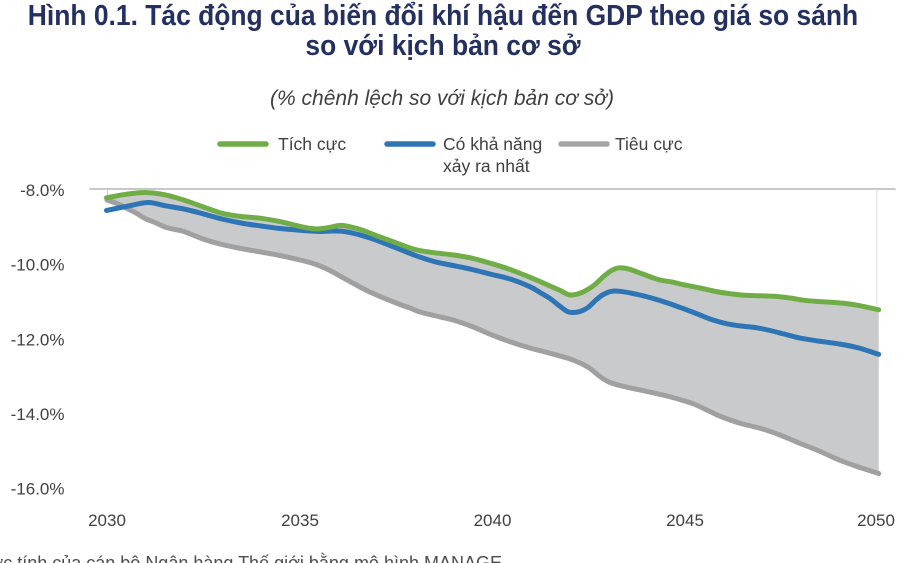 The height and width of the screenshot is (563, 900). I want to click on svg-text: -12.0%, so click(38, 340).